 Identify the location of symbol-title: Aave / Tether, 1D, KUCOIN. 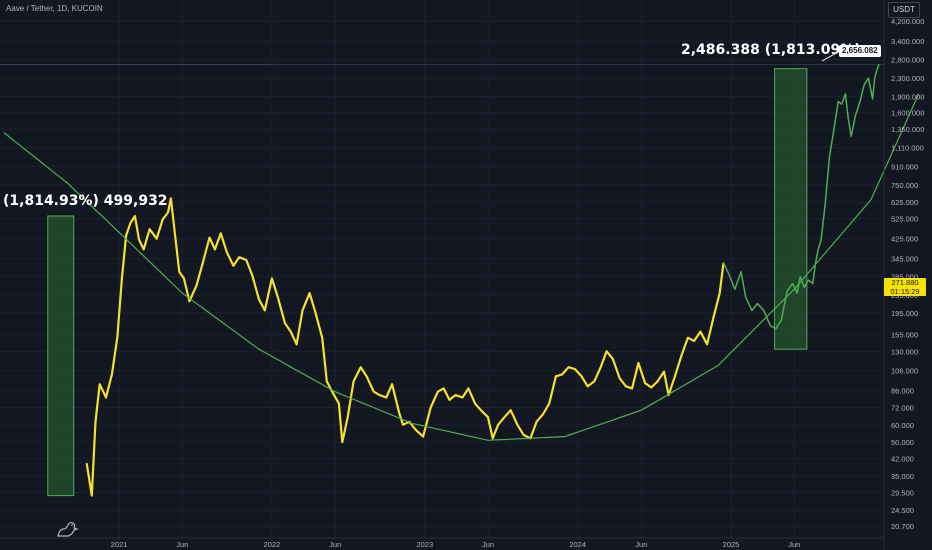
(54, 8).